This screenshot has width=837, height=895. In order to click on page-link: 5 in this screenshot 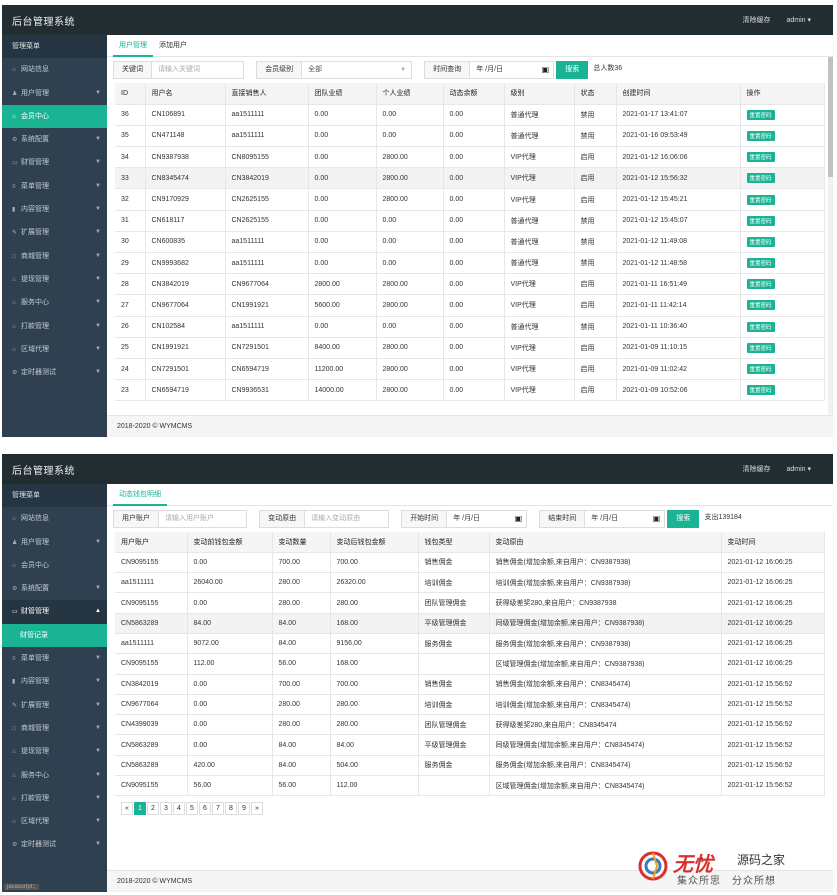, I will do `click(192, 809)`.